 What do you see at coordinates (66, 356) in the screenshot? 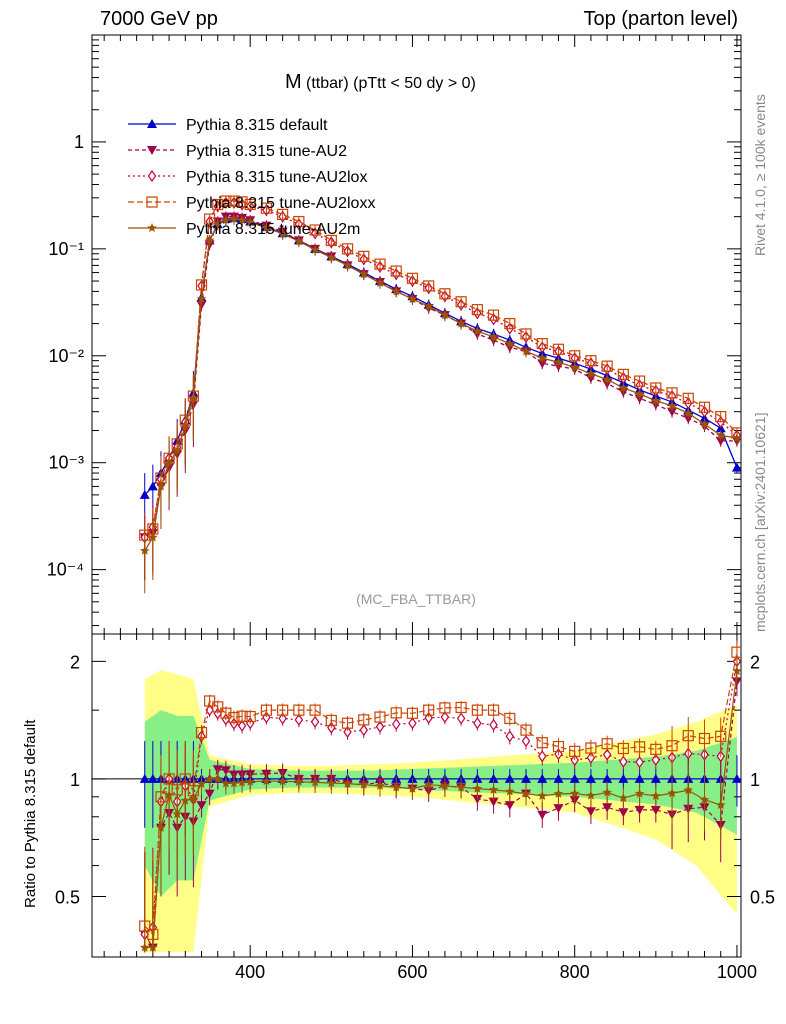
I see `y-tick-label: 10⁻²` at bounding box center [66, 356].